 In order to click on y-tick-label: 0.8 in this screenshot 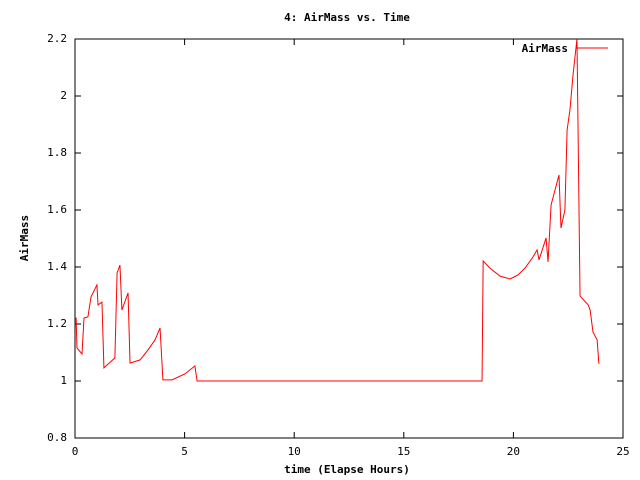, I will do `click(57, 437)`.